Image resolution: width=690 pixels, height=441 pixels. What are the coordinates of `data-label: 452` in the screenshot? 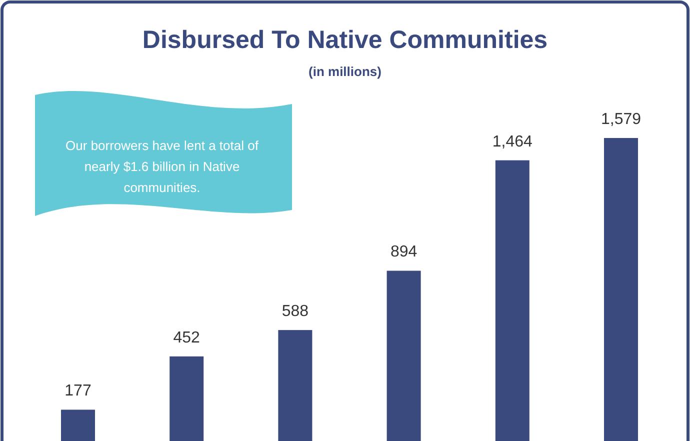 It's located at (186, 337).